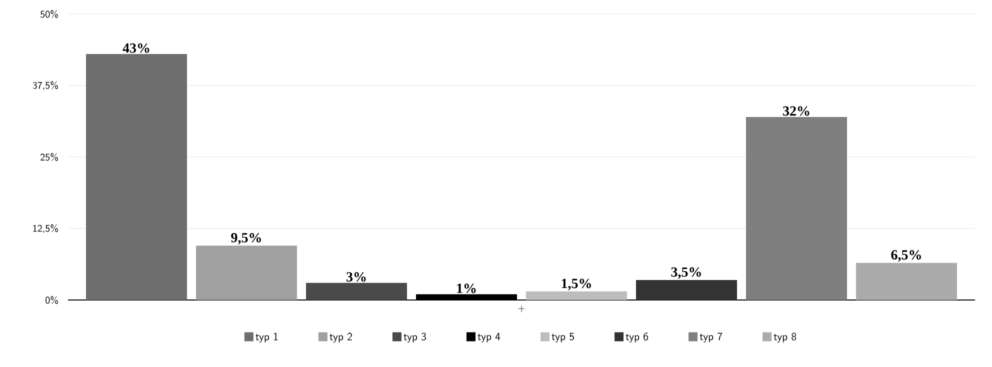 This screenshot has height=367, width=992. I want to click on data-label: 1%, so click(466, 289).